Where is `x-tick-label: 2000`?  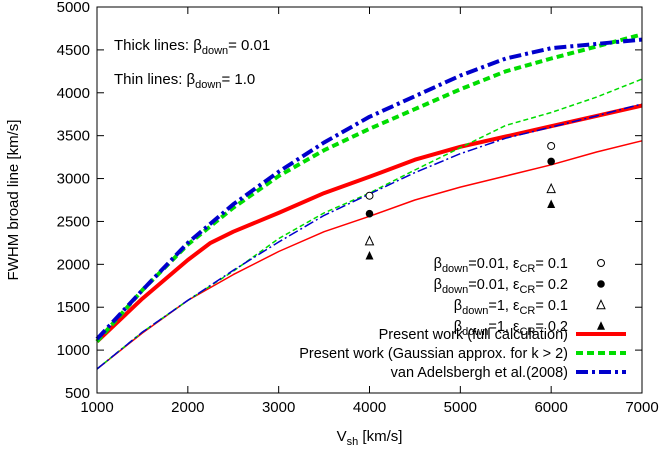 x-tick-label: 2000 is located at coordinates (187, 407).